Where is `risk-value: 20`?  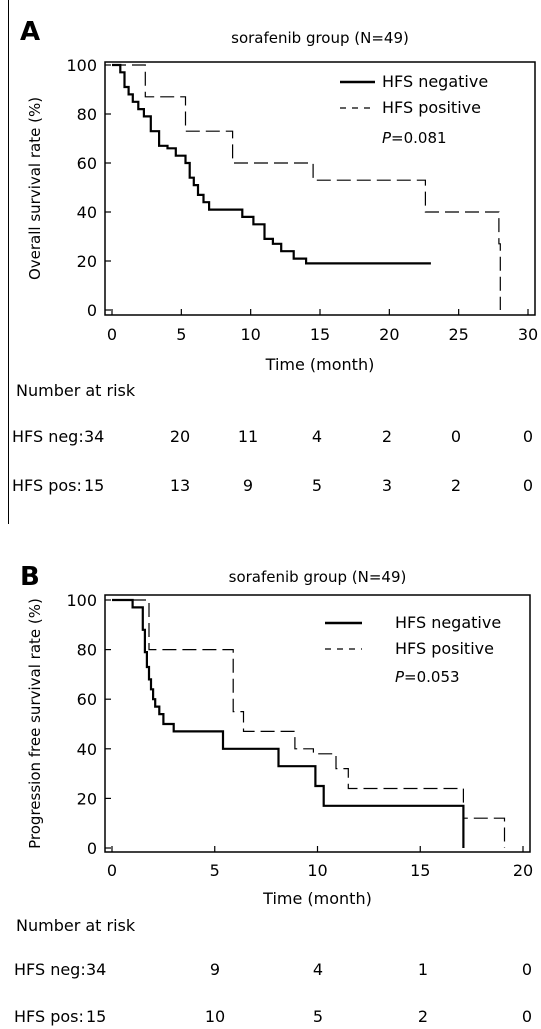 risk-value: 20 is located at coordinates (180, 436).